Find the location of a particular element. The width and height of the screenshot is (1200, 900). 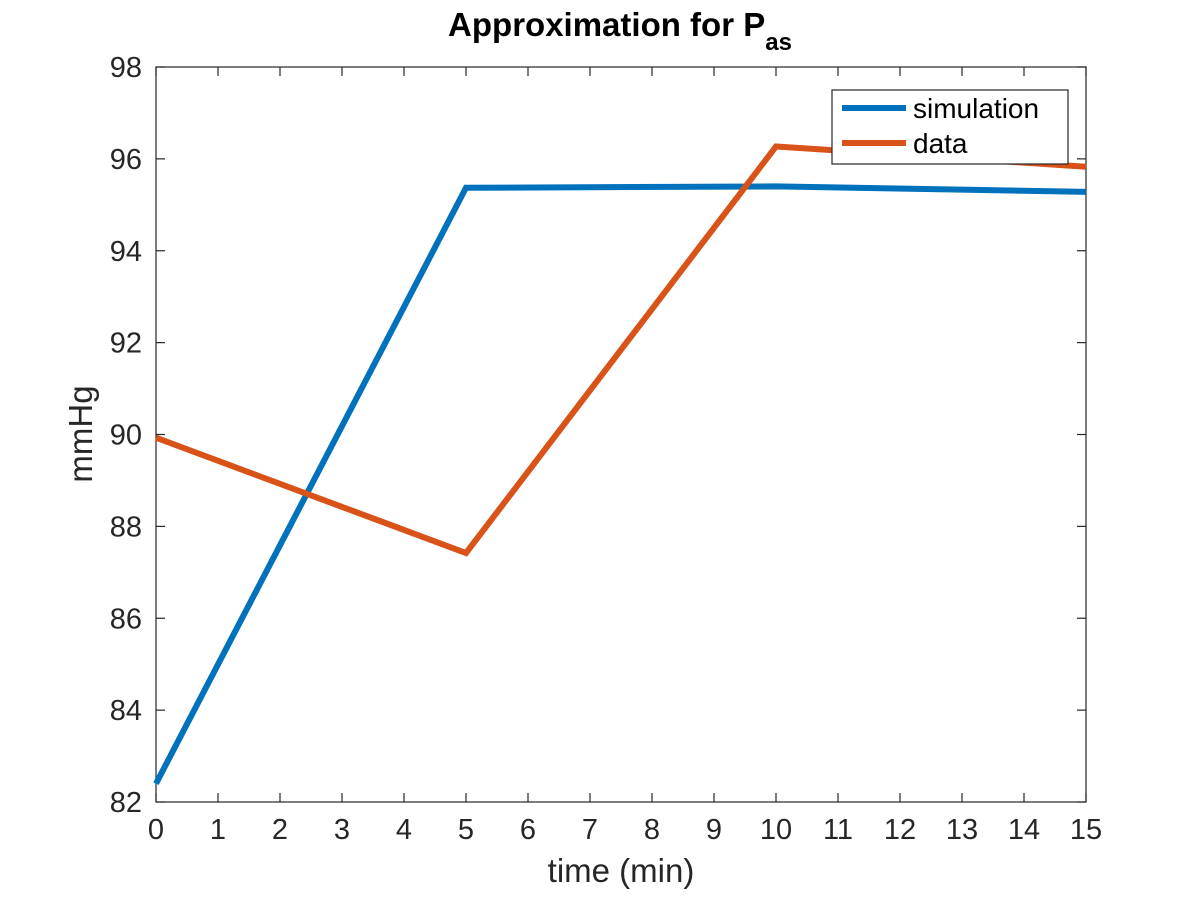

y-tick-label-3: 88 is located at coordinates (126, 527).